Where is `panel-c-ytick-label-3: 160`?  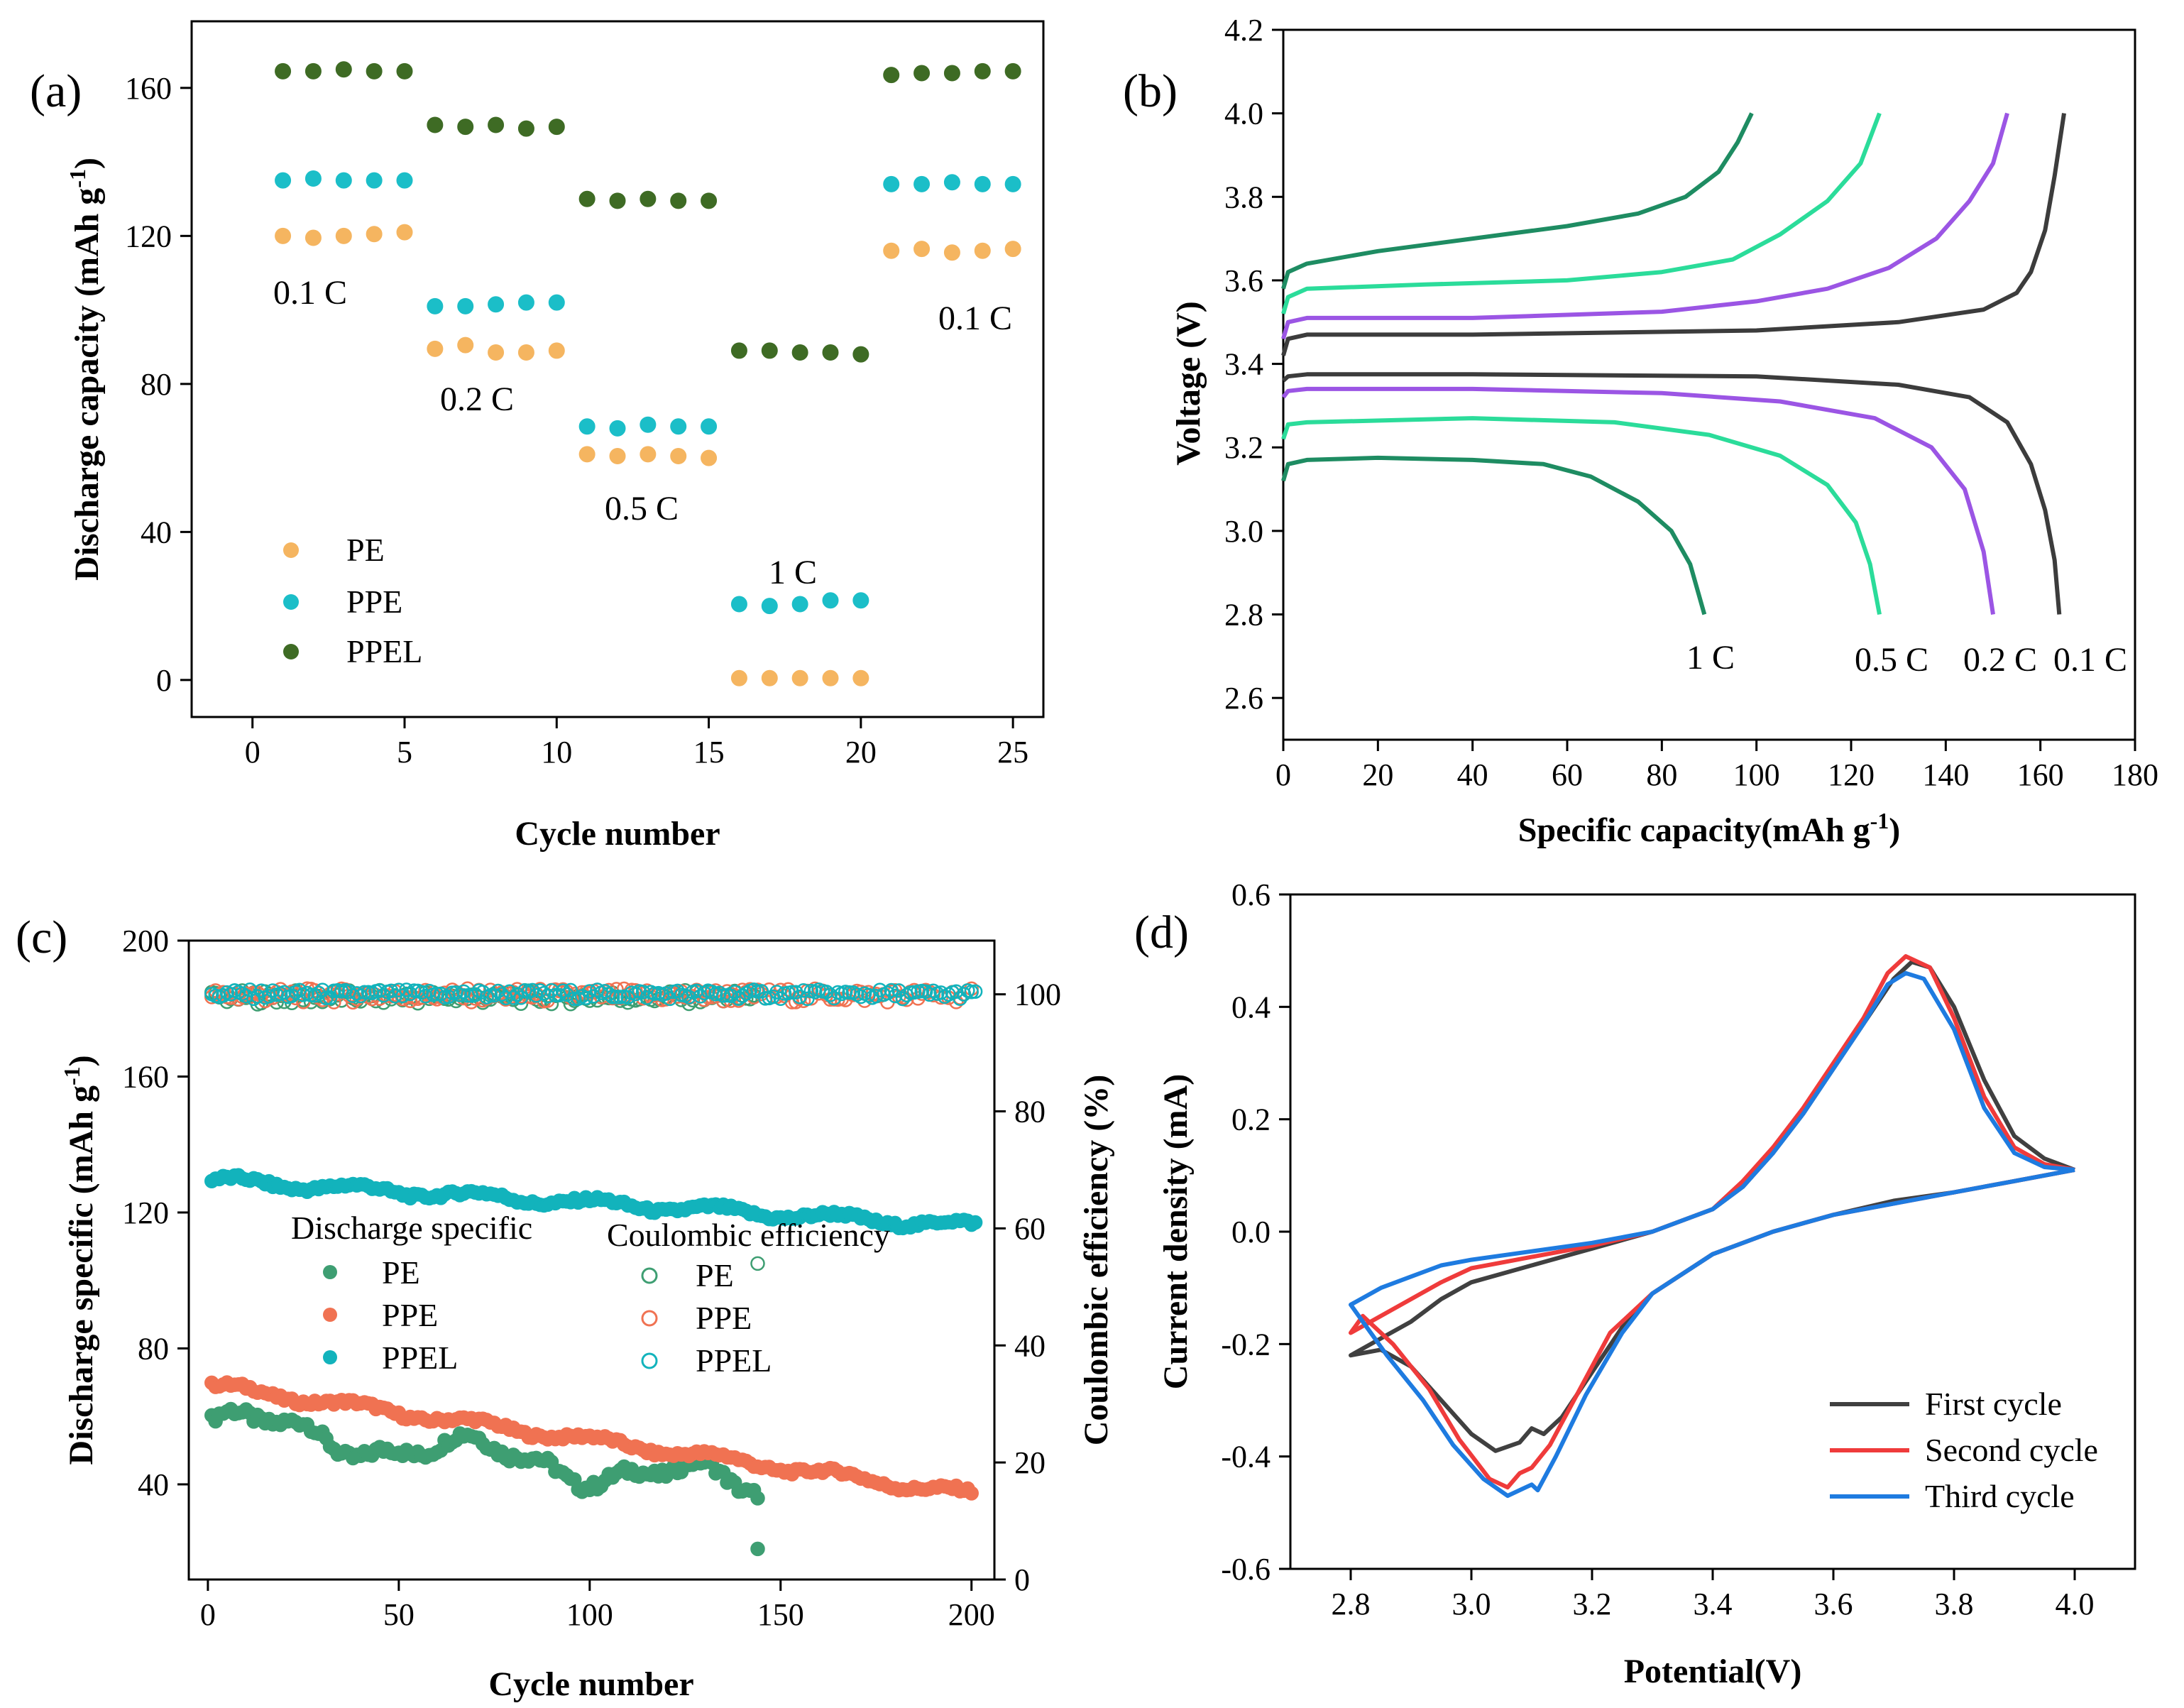 panel-c-ytick-label-3: 160 is located at coordinates (146, 1076).